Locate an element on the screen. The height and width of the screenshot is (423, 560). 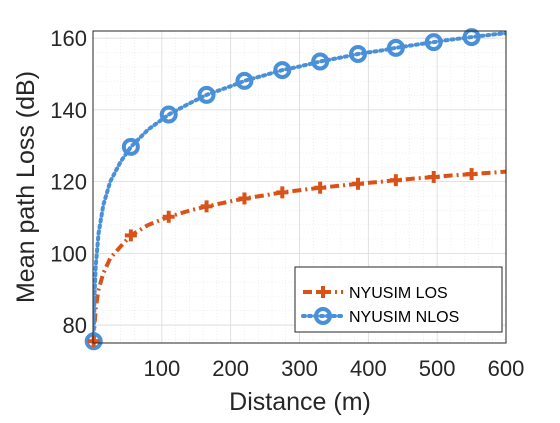
legend-sample-nlos is located at coordinates (323, 316).